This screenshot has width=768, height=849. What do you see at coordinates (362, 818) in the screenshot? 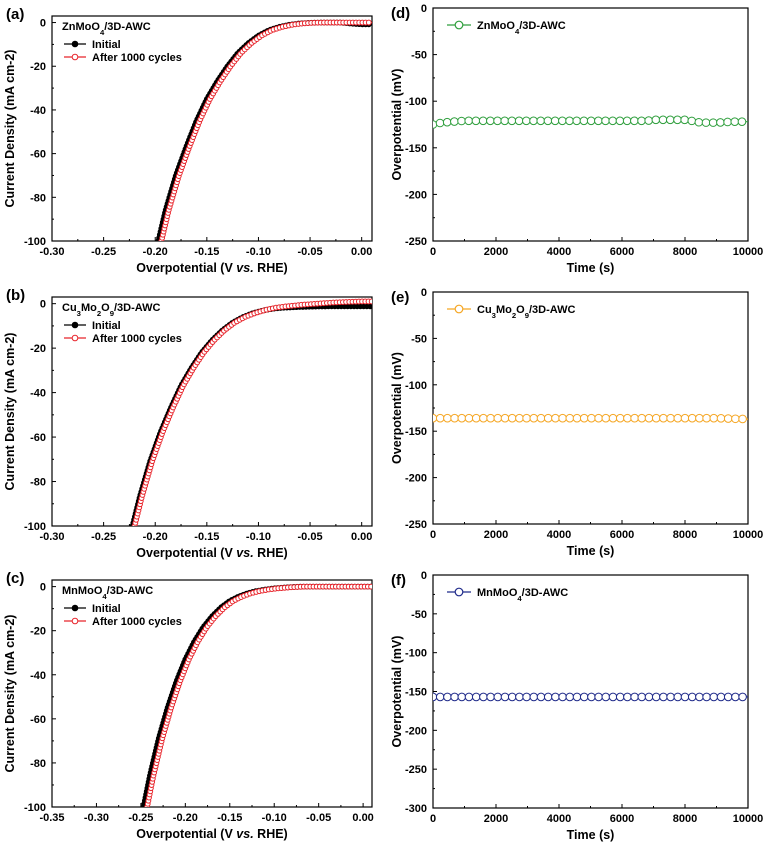
I see `x-tick-label: 0.00` at bounding box center [362, 818].